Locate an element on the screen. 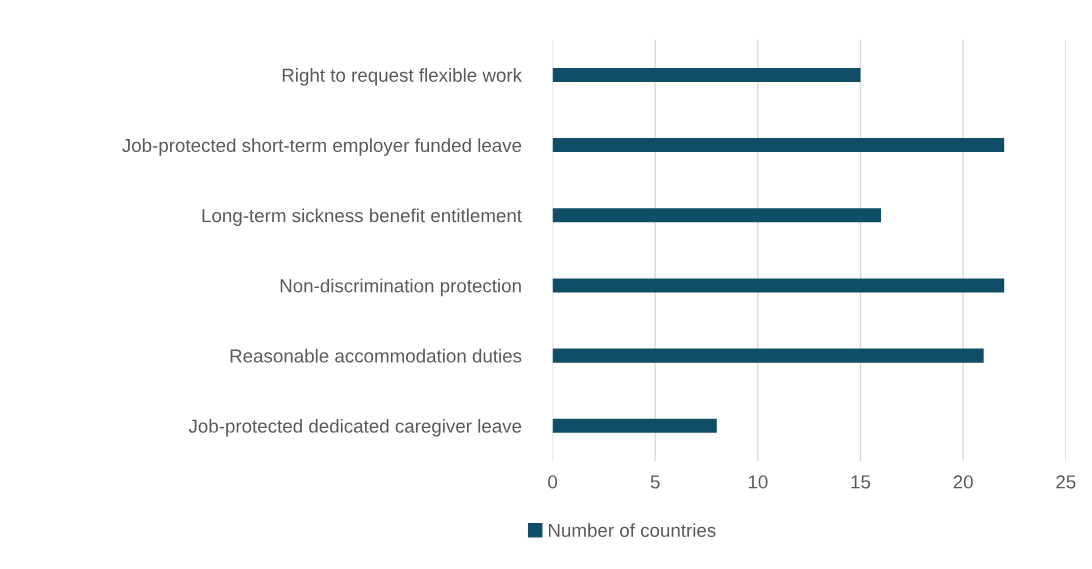  x-tick-label: 0 is located at coordinates (553, 482).